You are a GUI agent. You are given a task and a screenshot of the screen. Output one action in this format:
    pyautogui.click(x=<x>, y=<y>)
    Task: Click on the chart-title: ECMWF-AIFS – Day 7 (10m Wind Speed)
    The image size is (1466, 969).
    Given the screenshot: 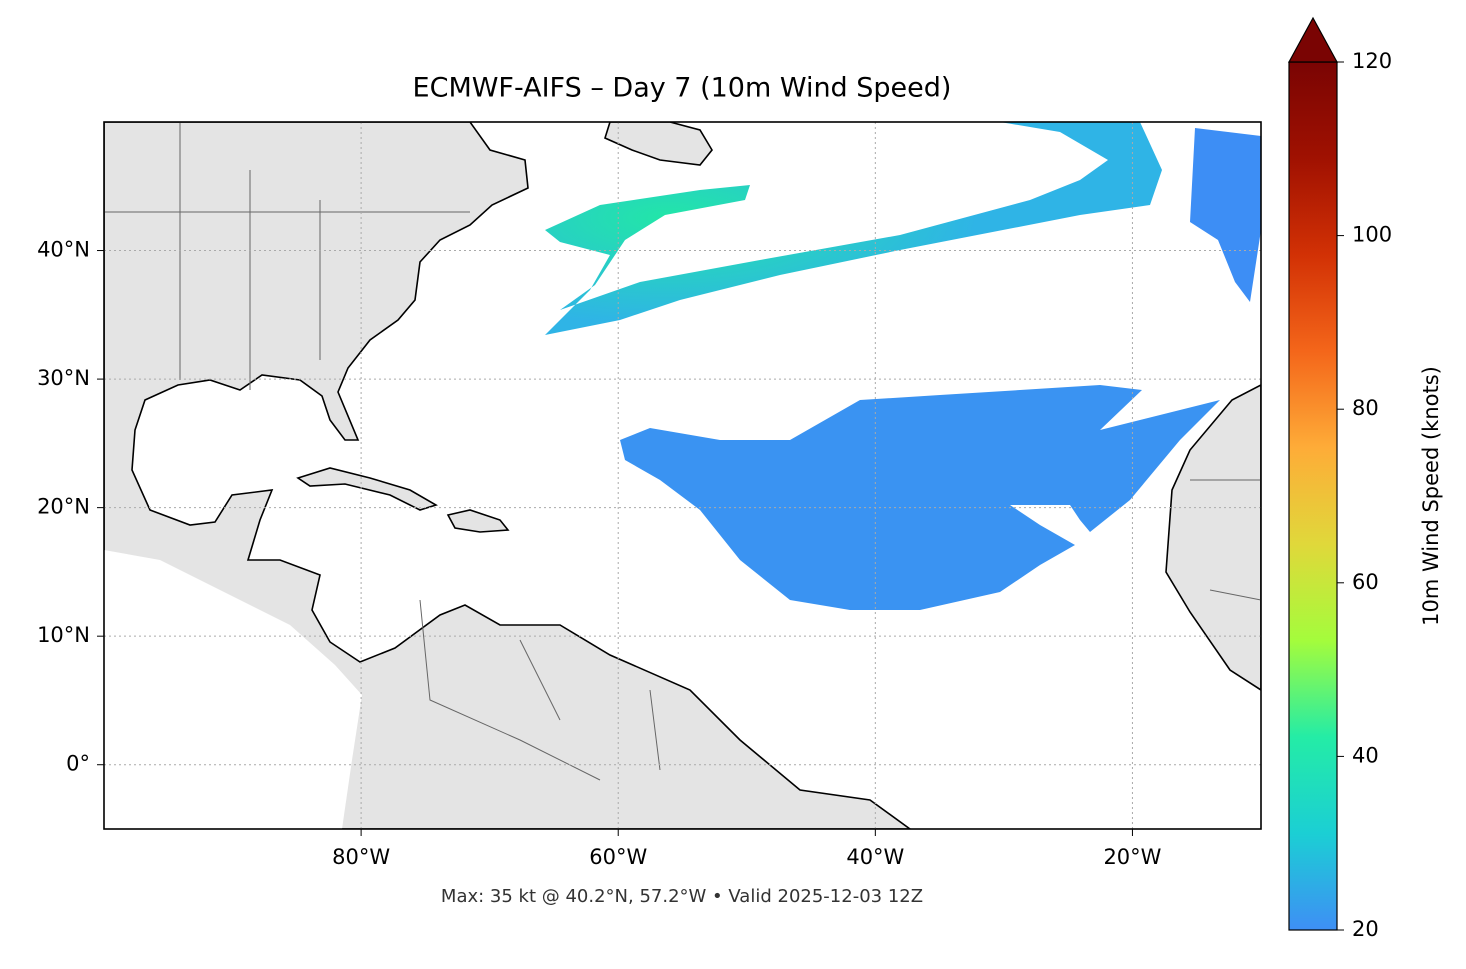 What is the action you would take?
    pyautogui.click(x=682, y=88)
    